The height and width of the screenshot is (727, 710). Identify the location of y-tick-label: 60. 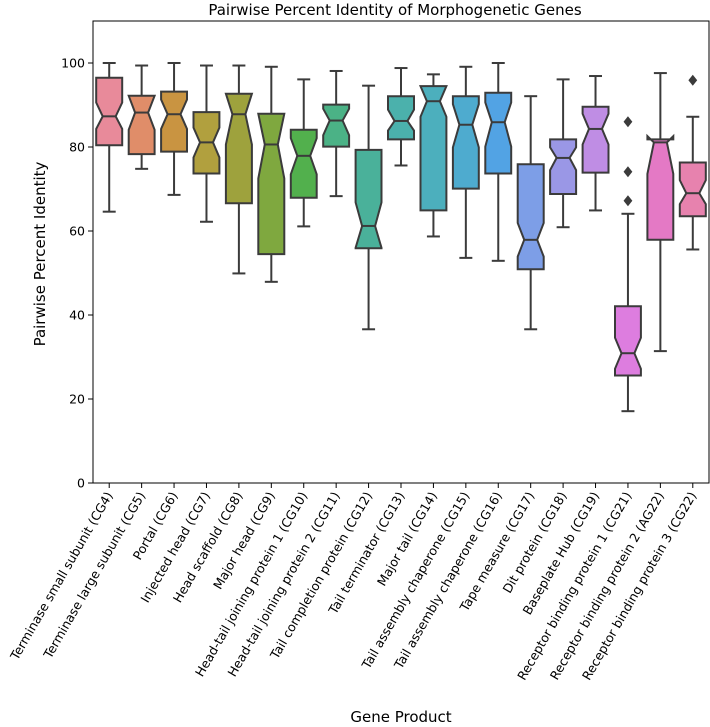
(77, 231).